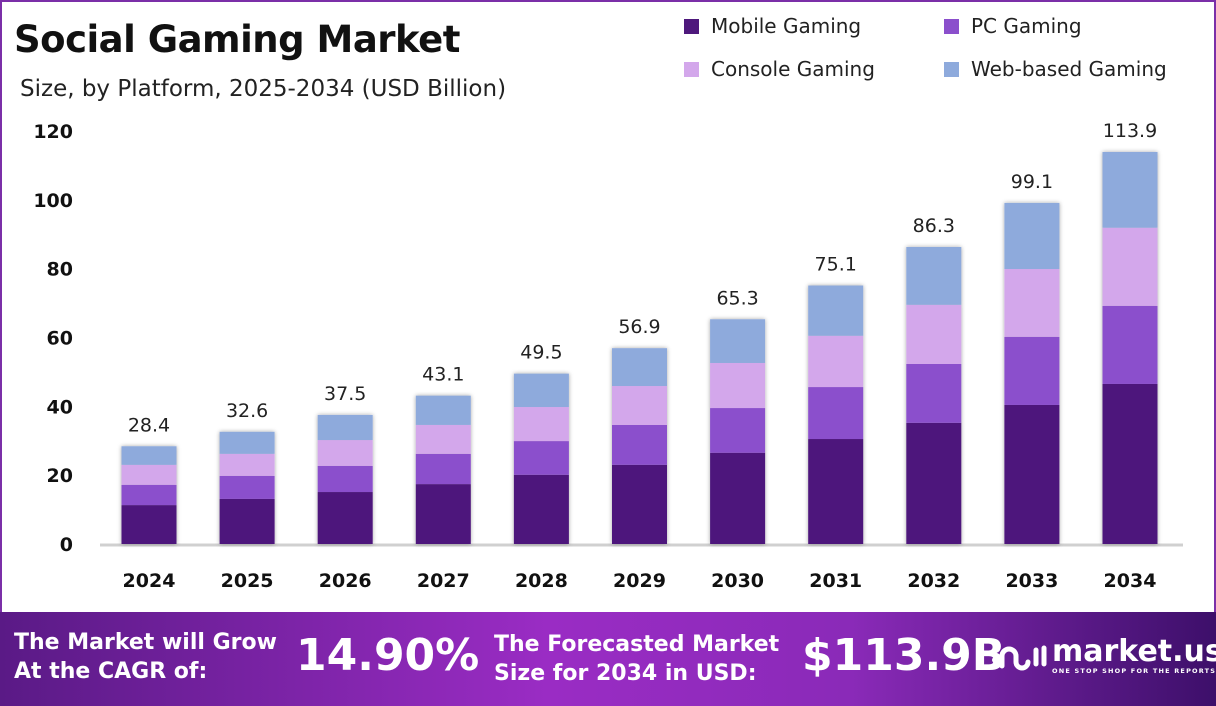  Describe the element at coordinates (60, 407) in the screenshot. I see `y-tick-label: 40` at that location.